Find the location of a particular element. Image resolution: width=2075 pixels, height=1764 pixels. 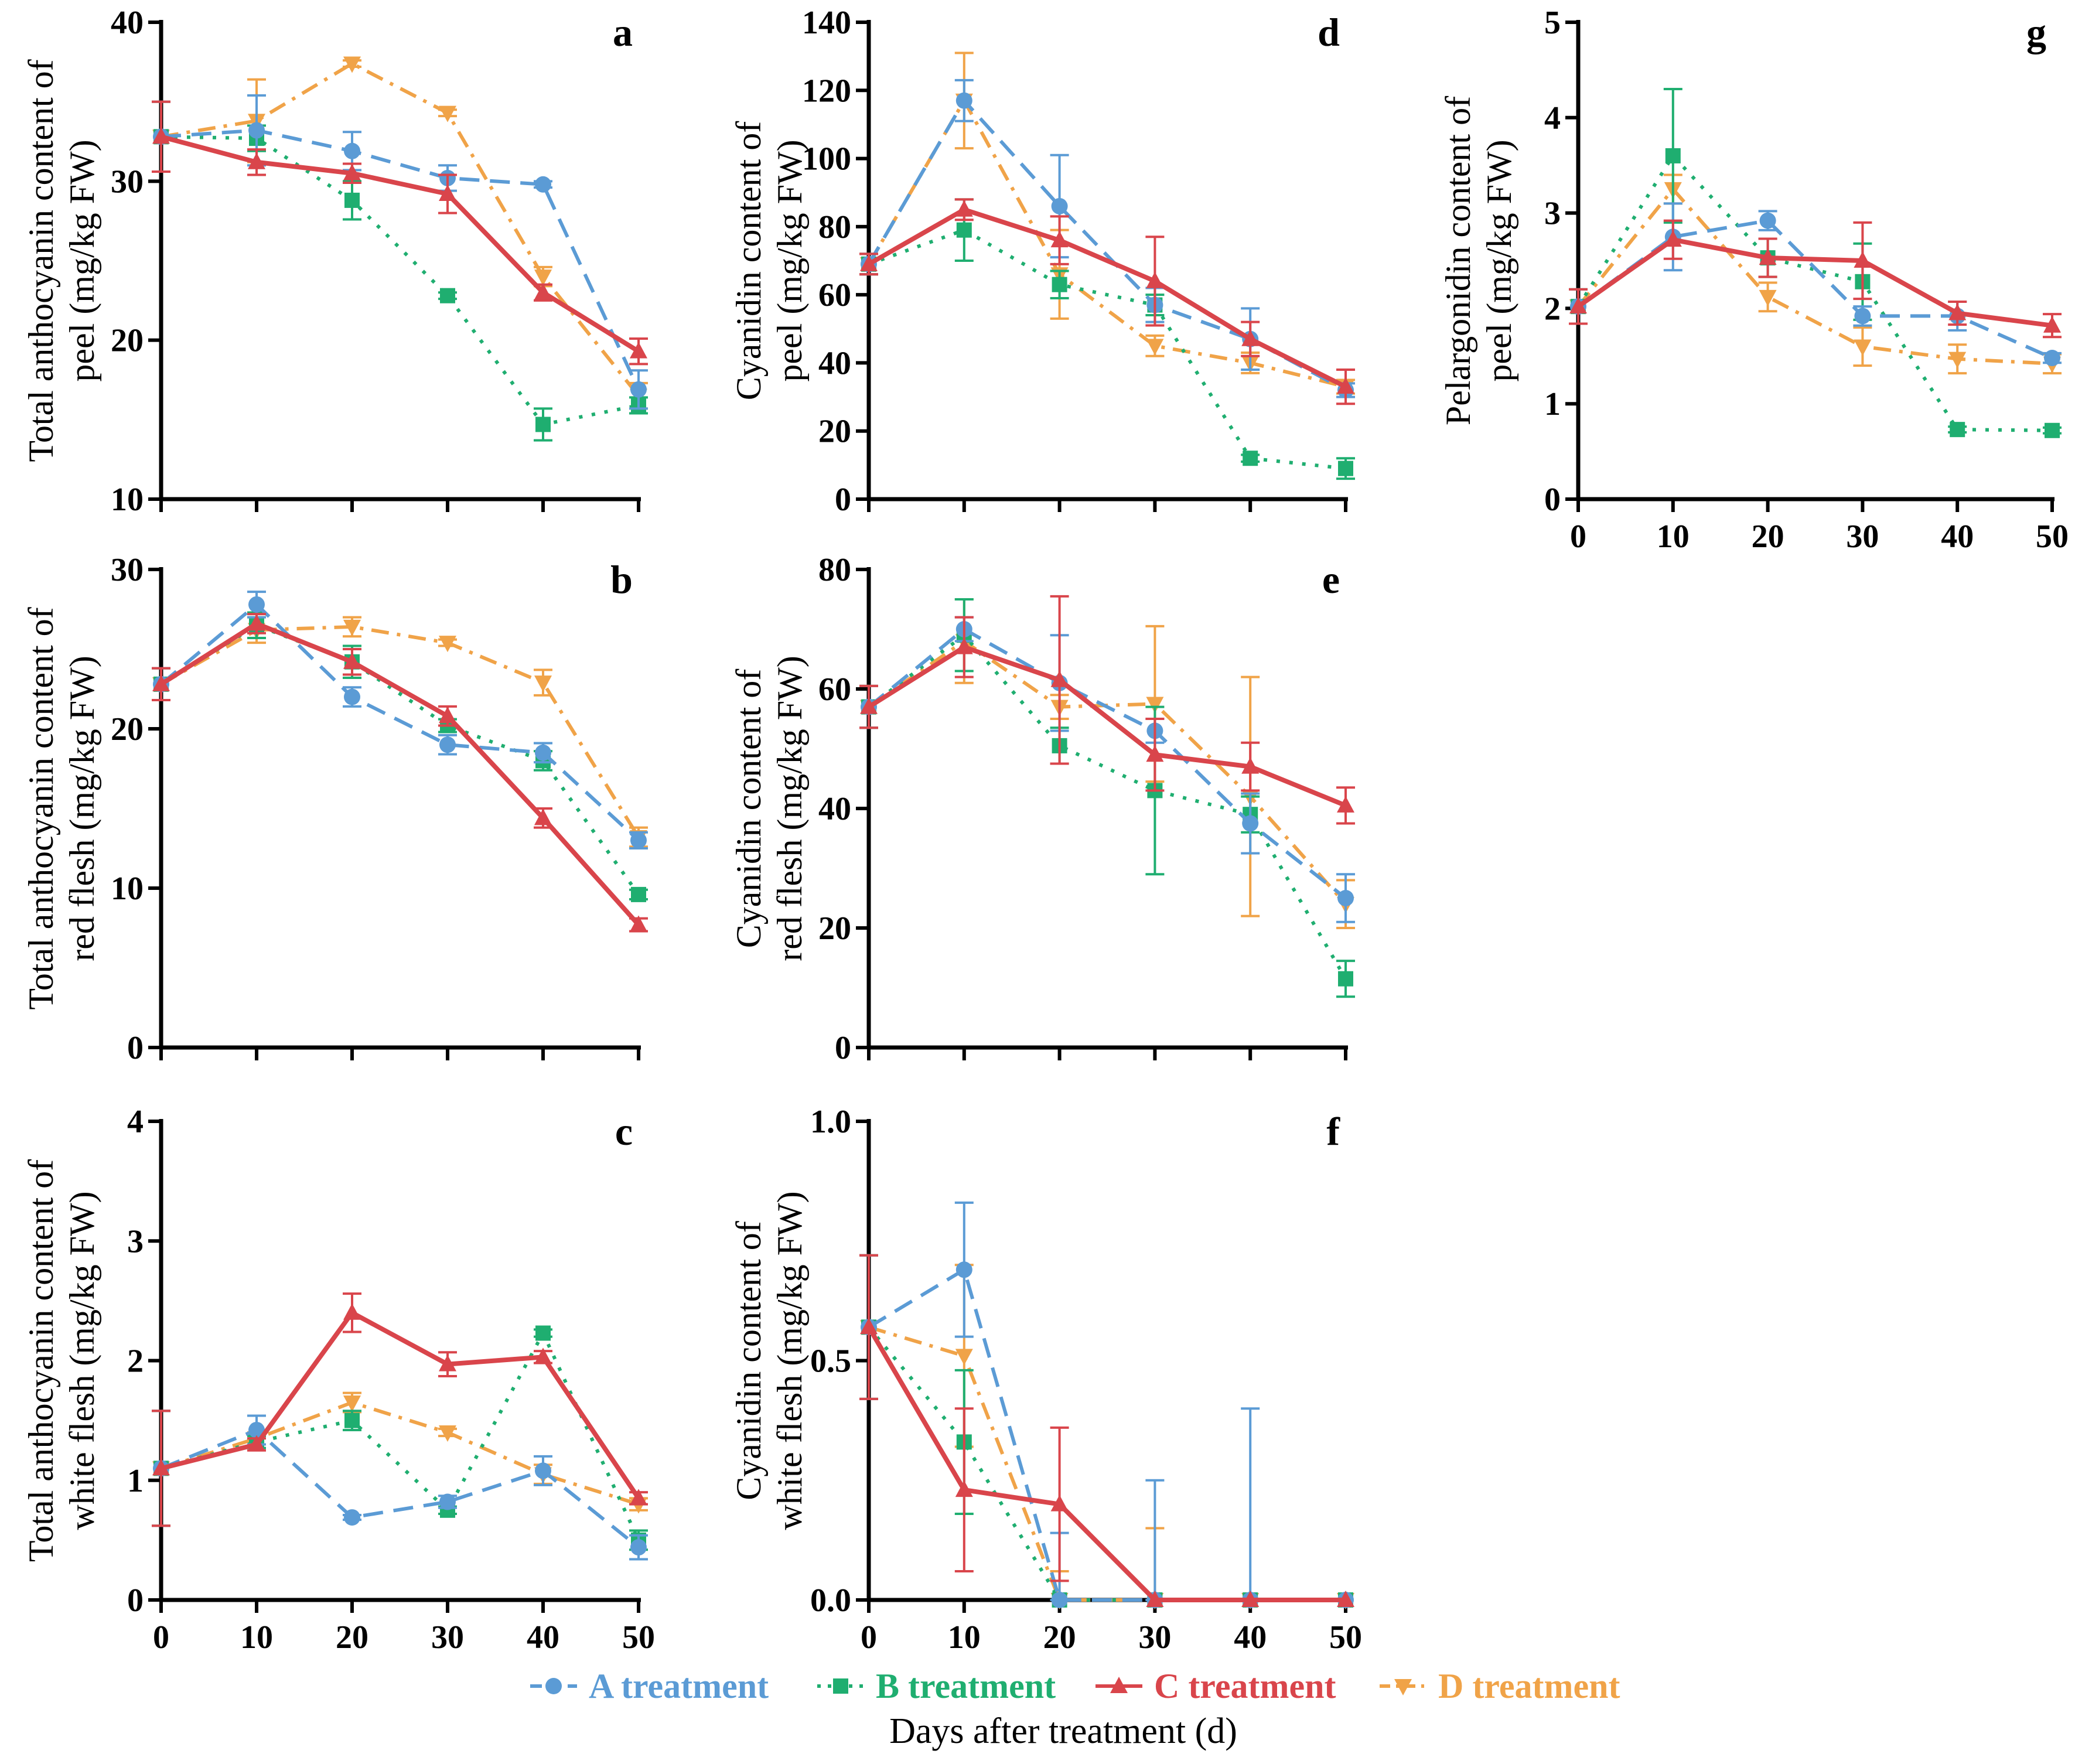

panel-letter: a is located at coordinates (623, 32).